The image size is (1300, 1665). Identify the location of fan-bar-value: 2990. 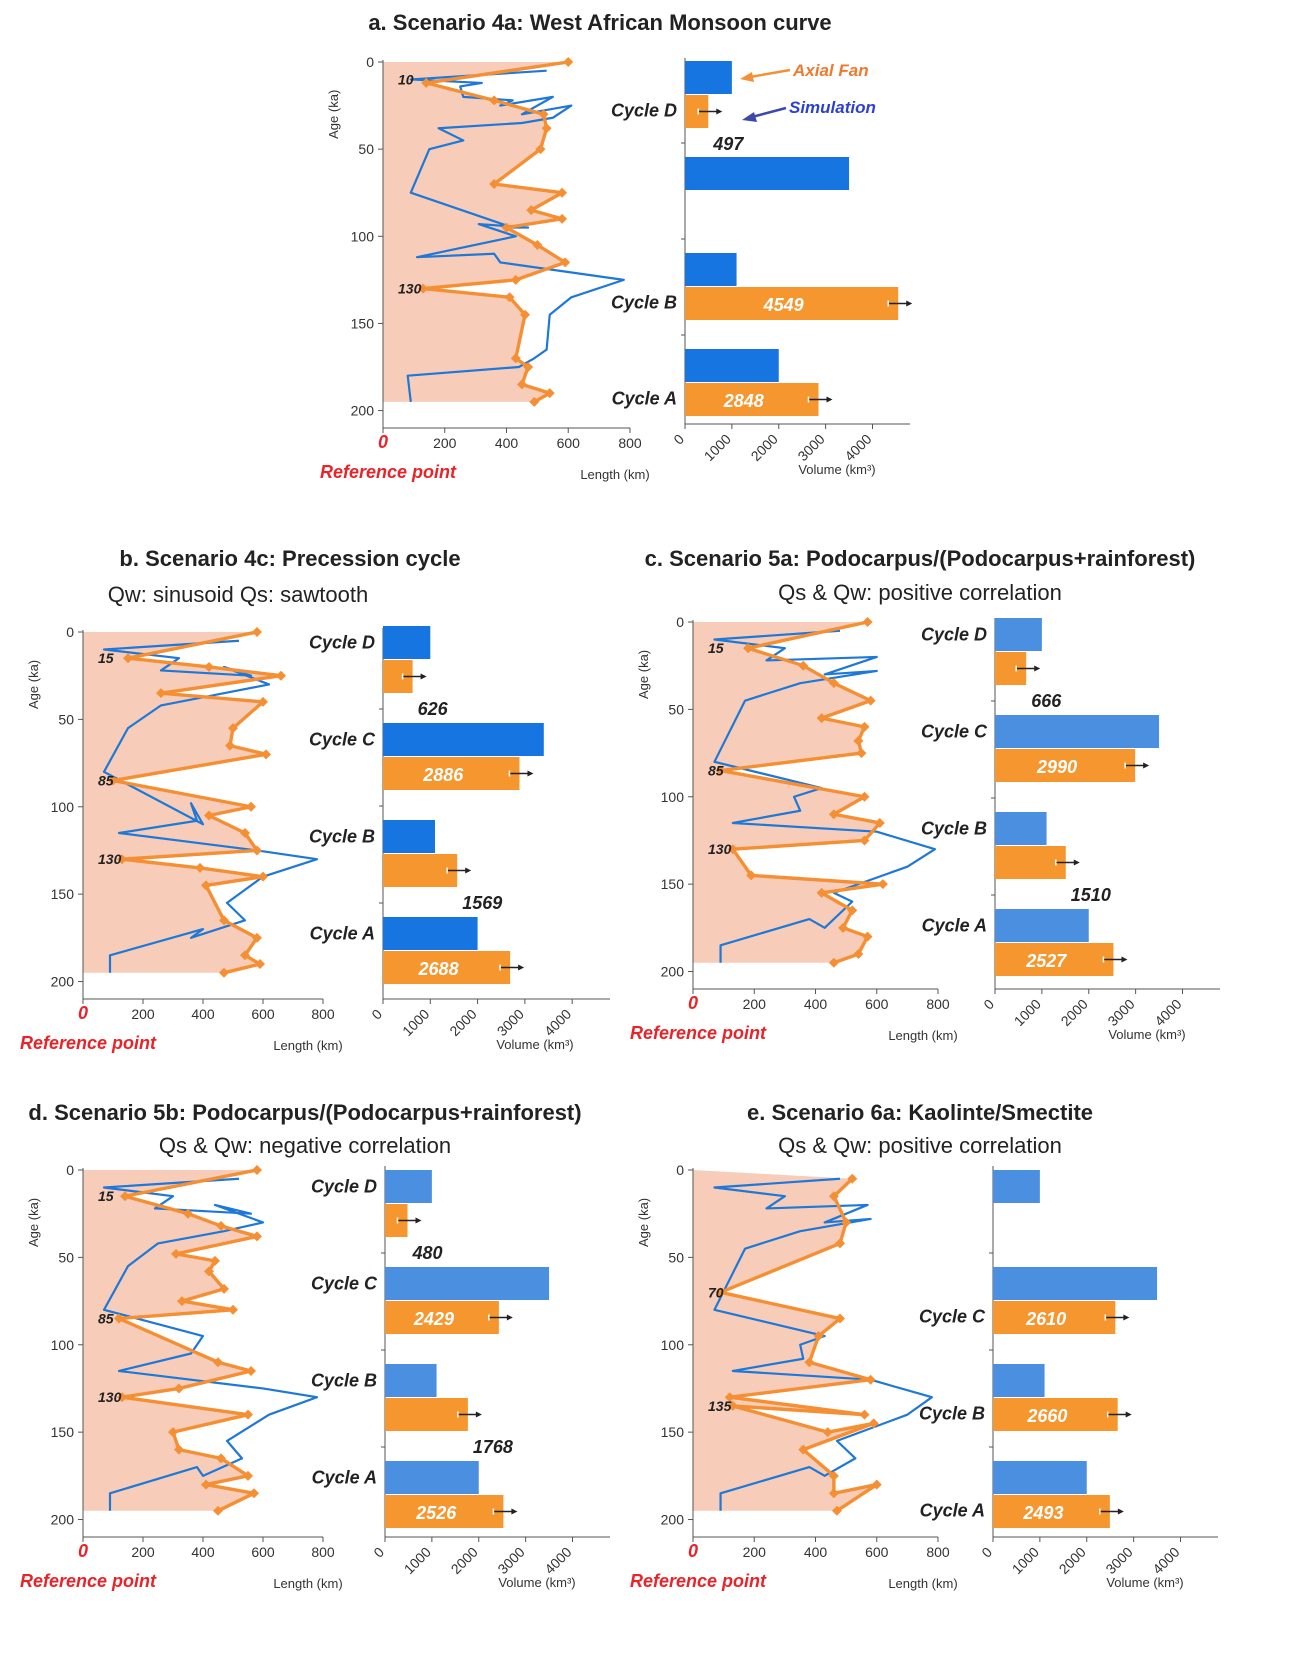
(1056, 767).